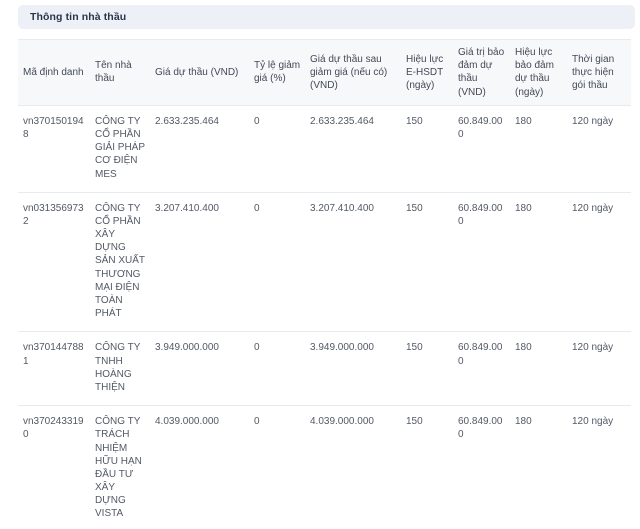 Image resolution: width=640 pixels, height=529 pixels. What do you see at coordinates (78, 17) in the screenshot?
I see `panel-title: Thông tin nhà thầu` at bounding box center [78, 17].